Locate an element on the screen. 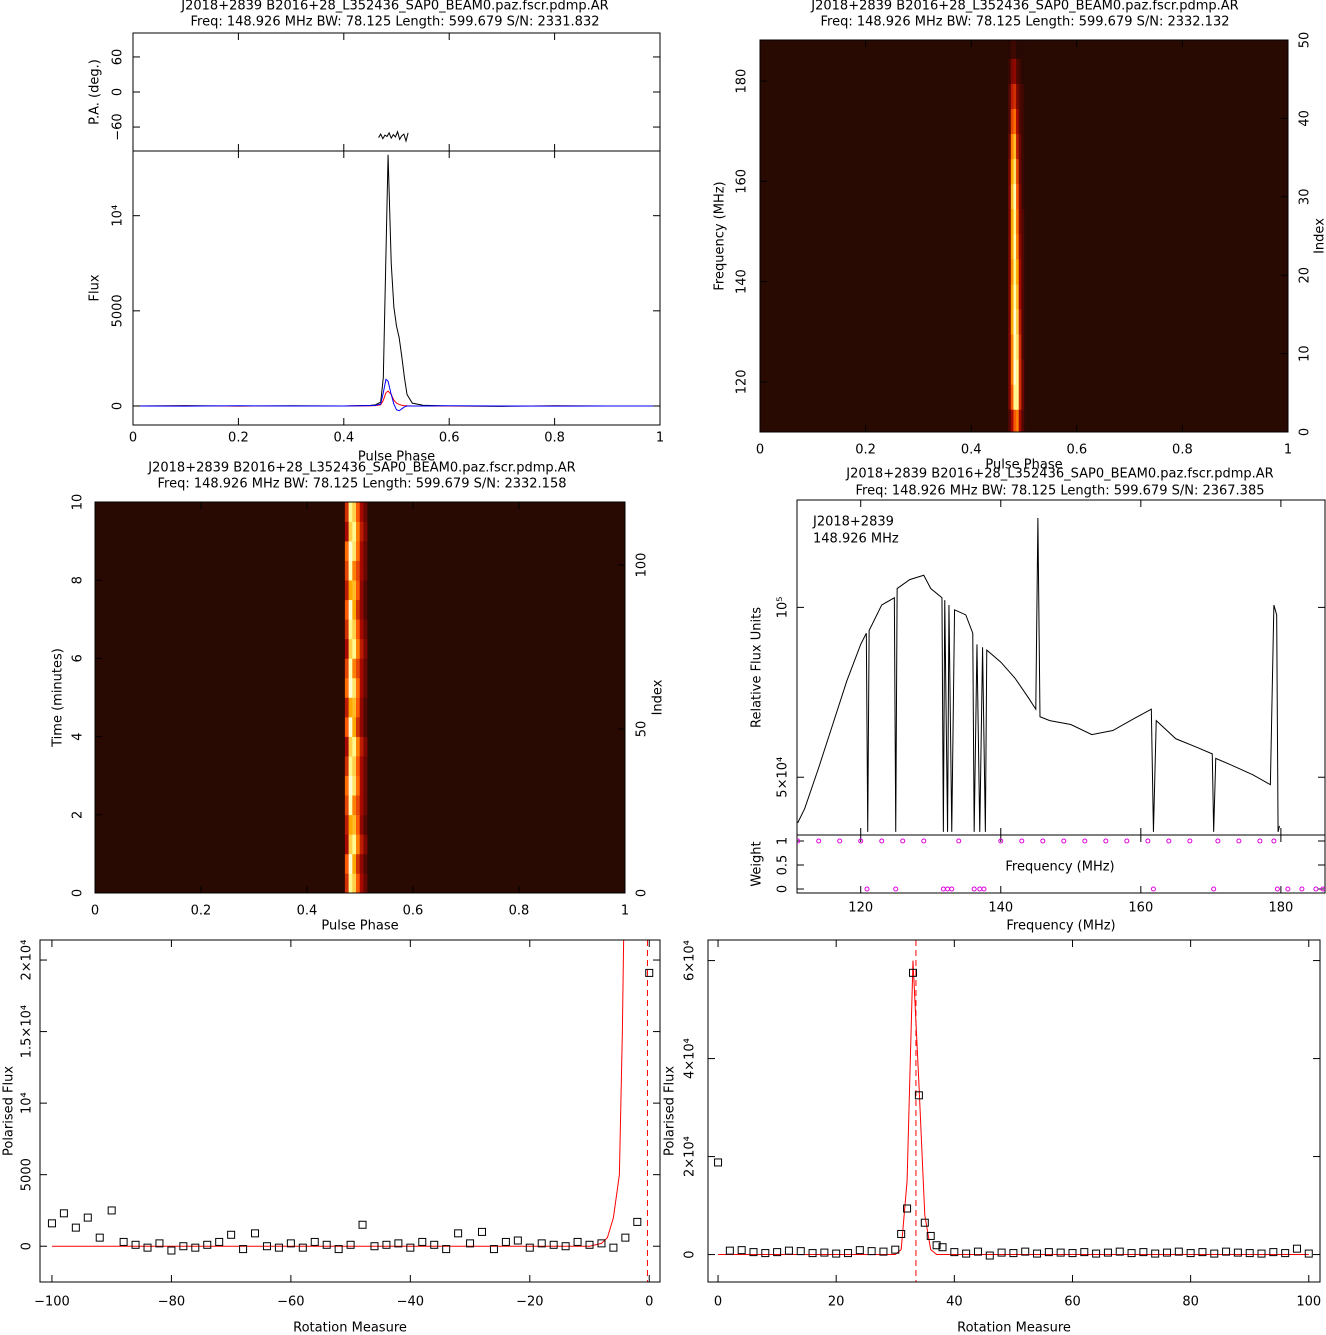 The width and height of the screenshot is (1326, 1335). y-axis-label: Frequency (MHz) is located at coordinates (720, 235).